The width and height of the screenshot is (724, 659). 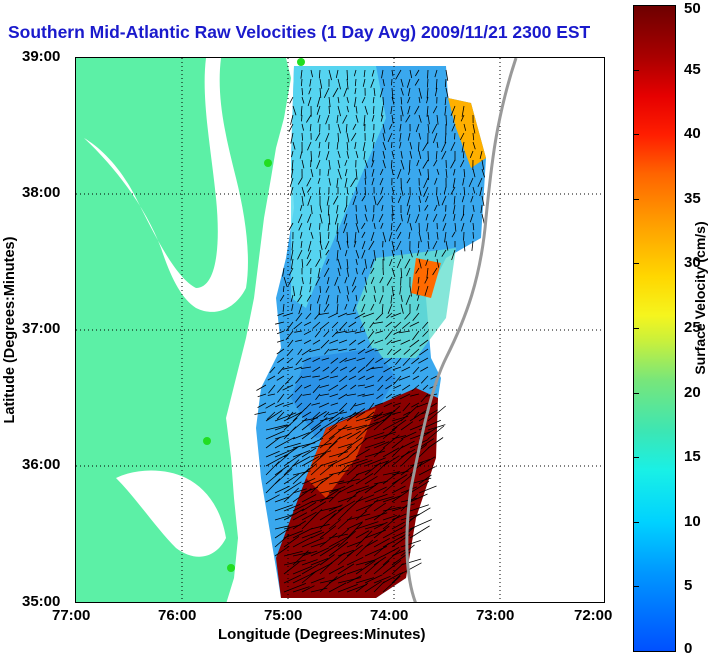 I want to click on colorbar-tick-label: 40, so click(x=692, y=134).